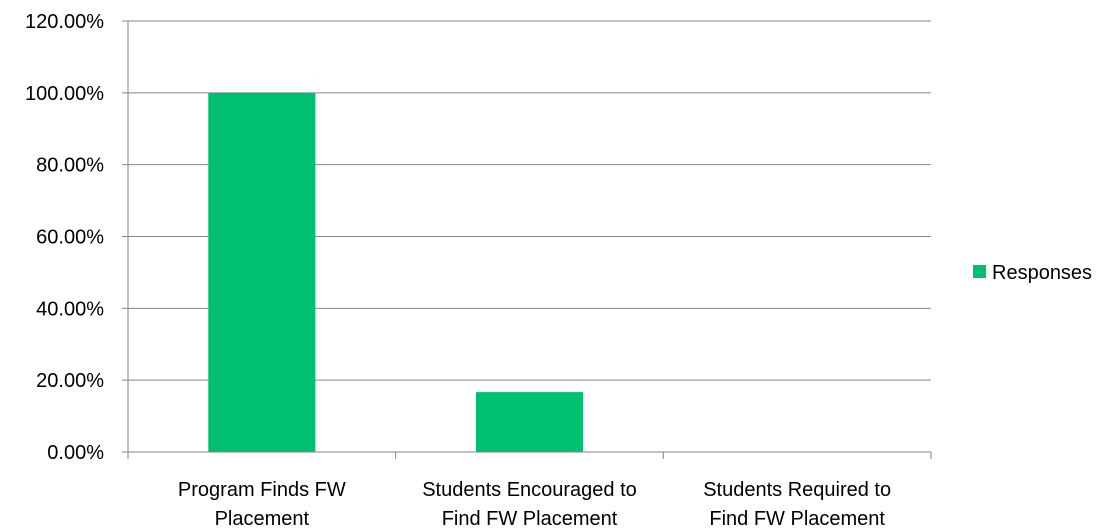 This screenshot has width=1110, height=529. Describe the element at coordinates (70, 166) in the screenshot. I see `y-tick-label: 80.00%` at that location.